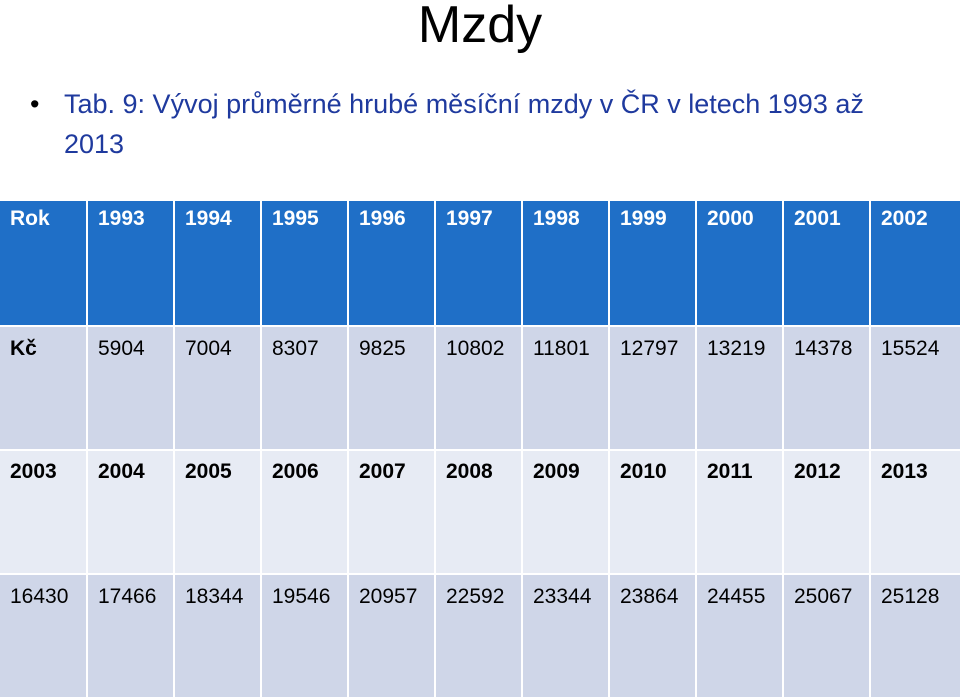  Describe the element at coordinates (566, 264) in the screenshot. I see `table-cell: 1998` at that location.